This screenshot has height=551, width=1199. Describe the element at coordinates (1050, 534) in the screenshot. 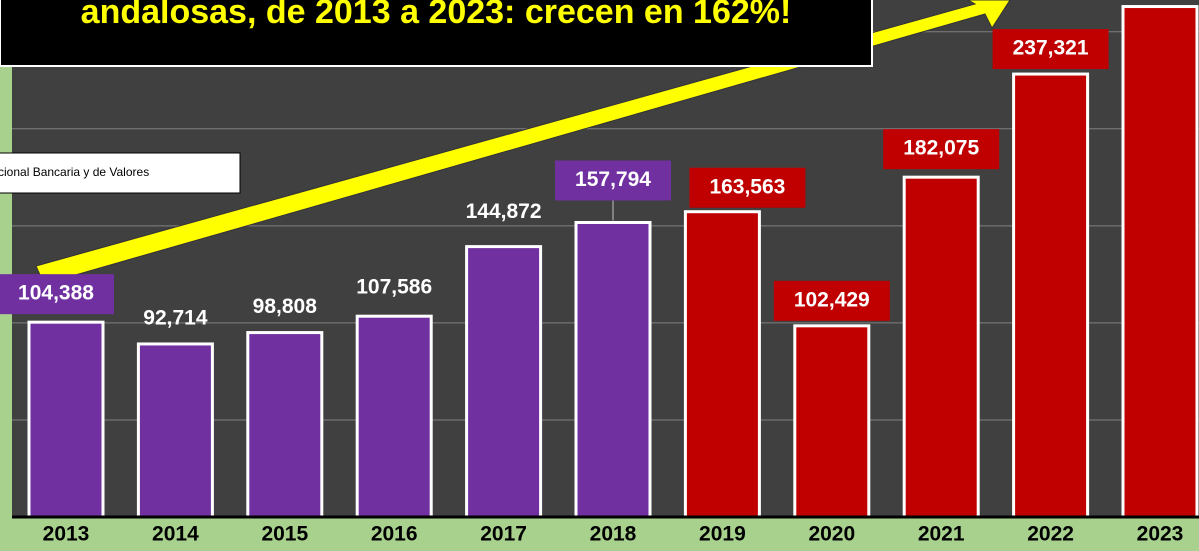

I see `x-tick-label: 2022` at that location.